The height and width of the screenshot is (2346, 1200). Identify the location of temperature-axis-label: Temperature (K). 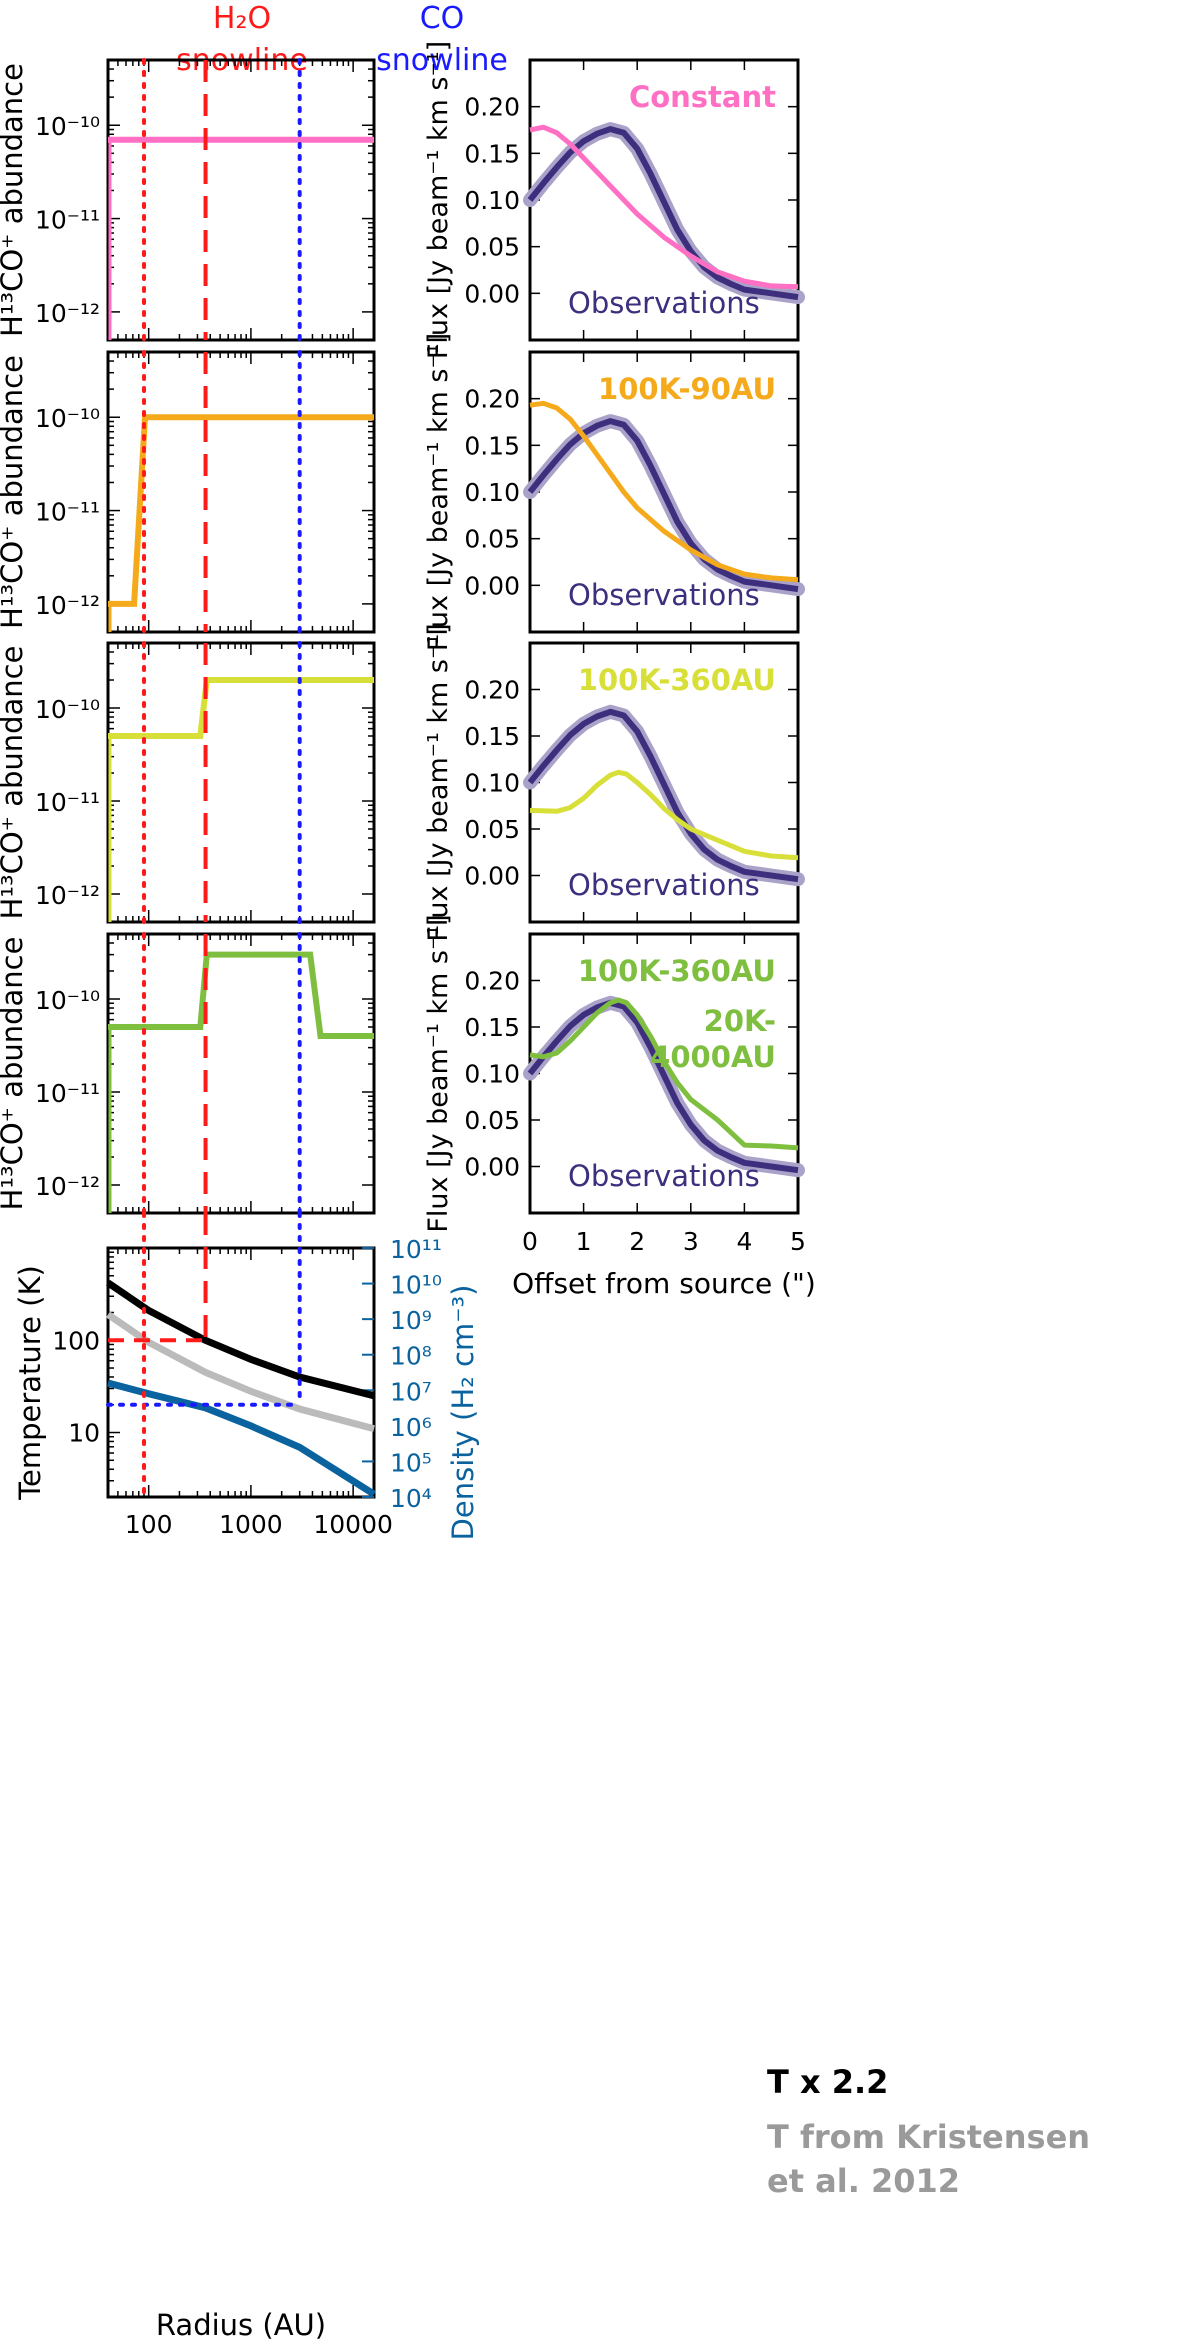
(30, 1383).